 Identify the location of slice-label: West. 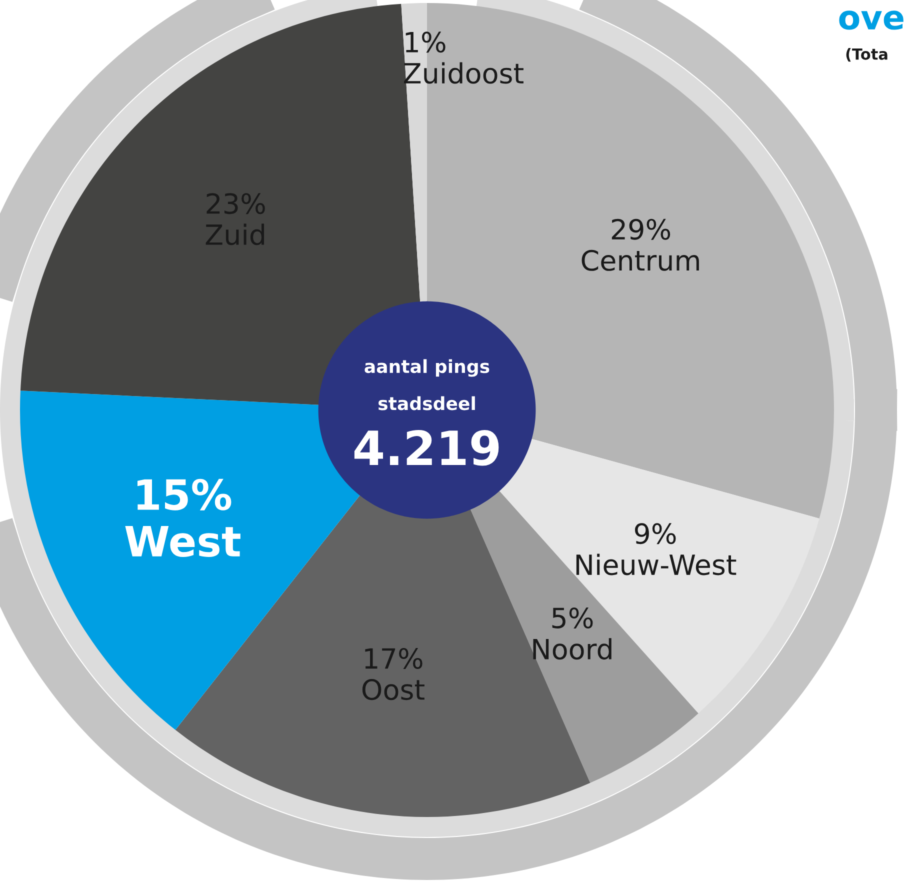
(182, 542).